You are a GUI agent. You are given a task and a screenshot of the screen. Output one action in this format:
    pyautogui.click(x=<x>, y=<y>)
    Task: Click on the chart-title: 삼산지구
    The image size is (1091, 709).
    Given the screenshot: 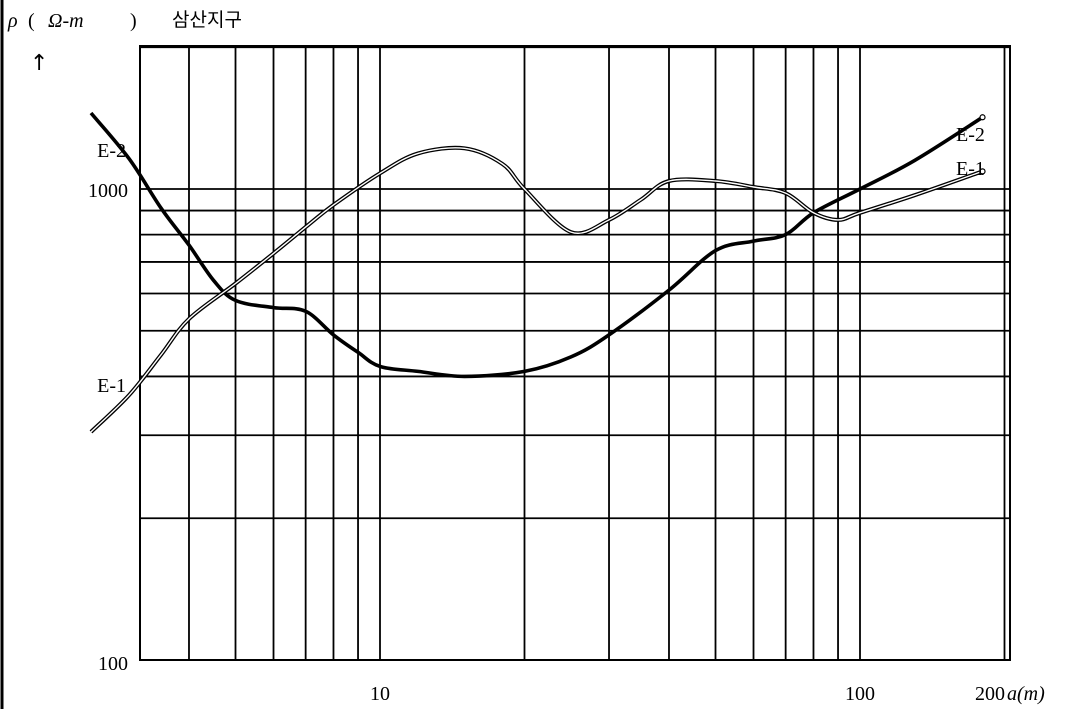 What is the action you would take?
    pyautogui.click(x=207, y=20)
    